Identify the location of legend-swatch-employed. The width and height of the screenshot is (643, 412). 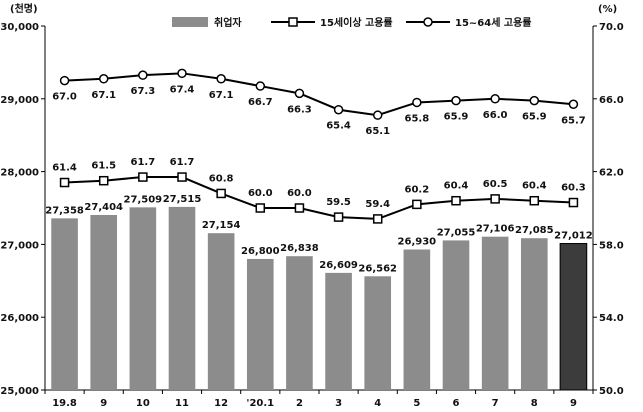
(190, 22).